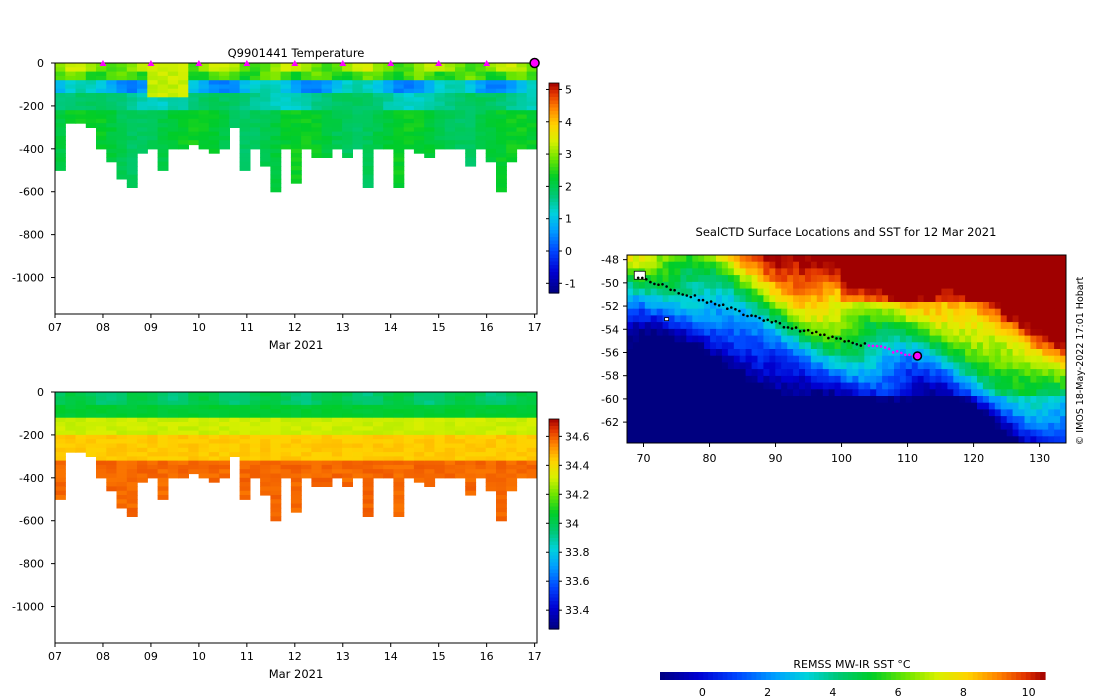 Image resolution: width=1100 pixels, height=700 pixels. What do you see at coordinates (577, 610) in the screenshot?
I see `colorbar-tick-label: 33.4` at bounding box center [577, 610].